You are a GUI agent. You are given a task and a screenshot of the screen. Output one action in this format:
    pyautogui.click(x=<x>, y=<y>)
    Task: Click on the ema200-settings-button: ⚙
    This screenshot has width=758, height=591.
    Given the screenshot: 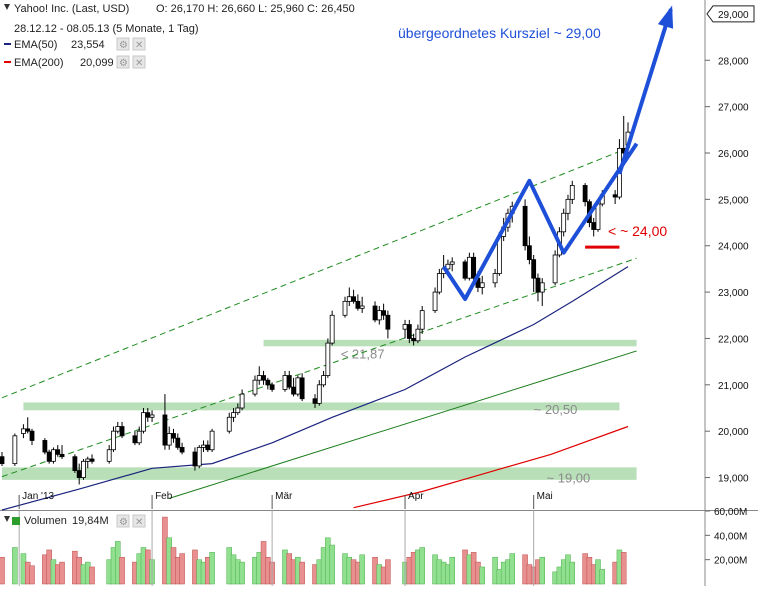 What is the action you would take?
    pyautogui.click(x=123, y=62)
    